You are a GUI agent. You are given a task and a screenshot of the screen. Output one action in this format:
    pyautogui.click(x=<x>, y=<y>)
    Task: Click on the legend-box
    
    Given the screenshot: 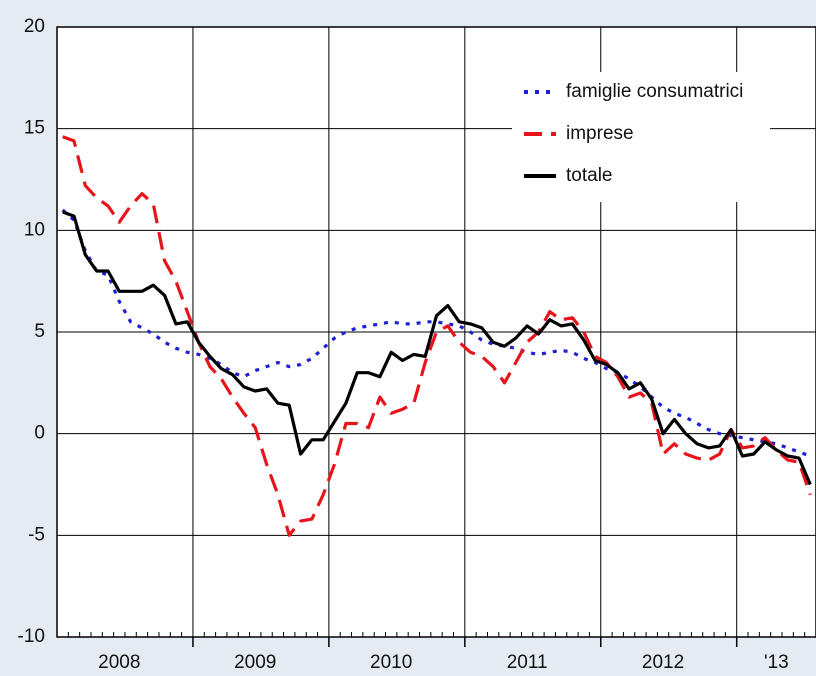 What is the action you would take?
    pyautogui.click(x=641, y=137)
    